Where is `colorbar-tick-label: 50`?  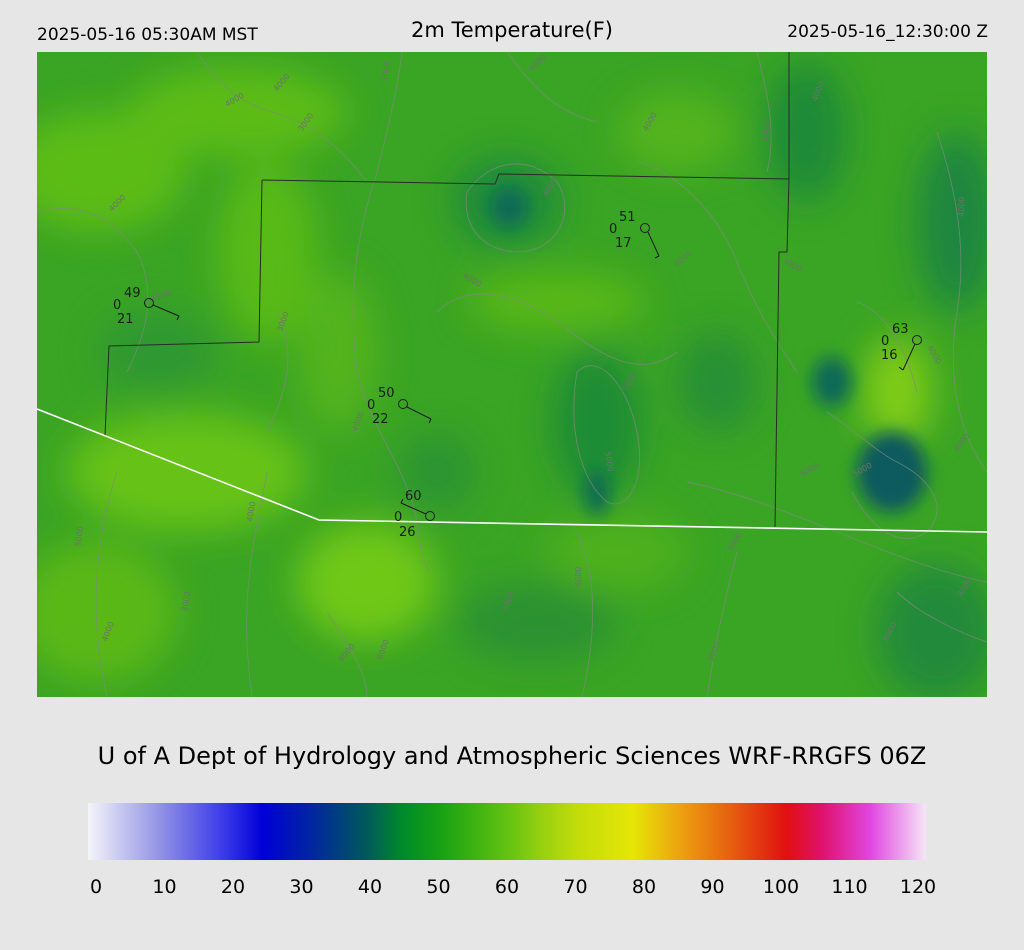 colorbar-tick-label: 50 is located at coordinates (438, 887).